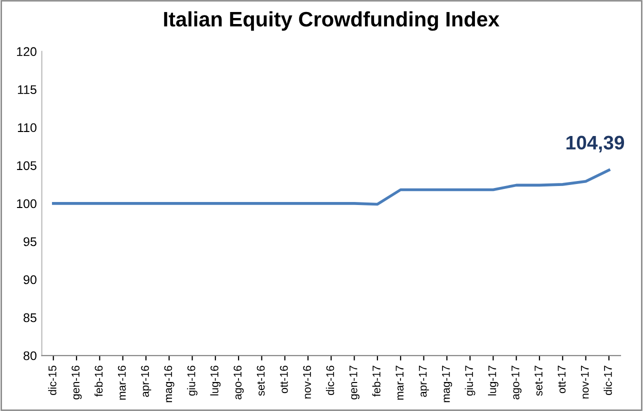 The width and height of the screenshot is (643, 411). Describe the element at coordinates (284, 380) in the screenshot. I see `x-tick-label: ott-16` at that location.